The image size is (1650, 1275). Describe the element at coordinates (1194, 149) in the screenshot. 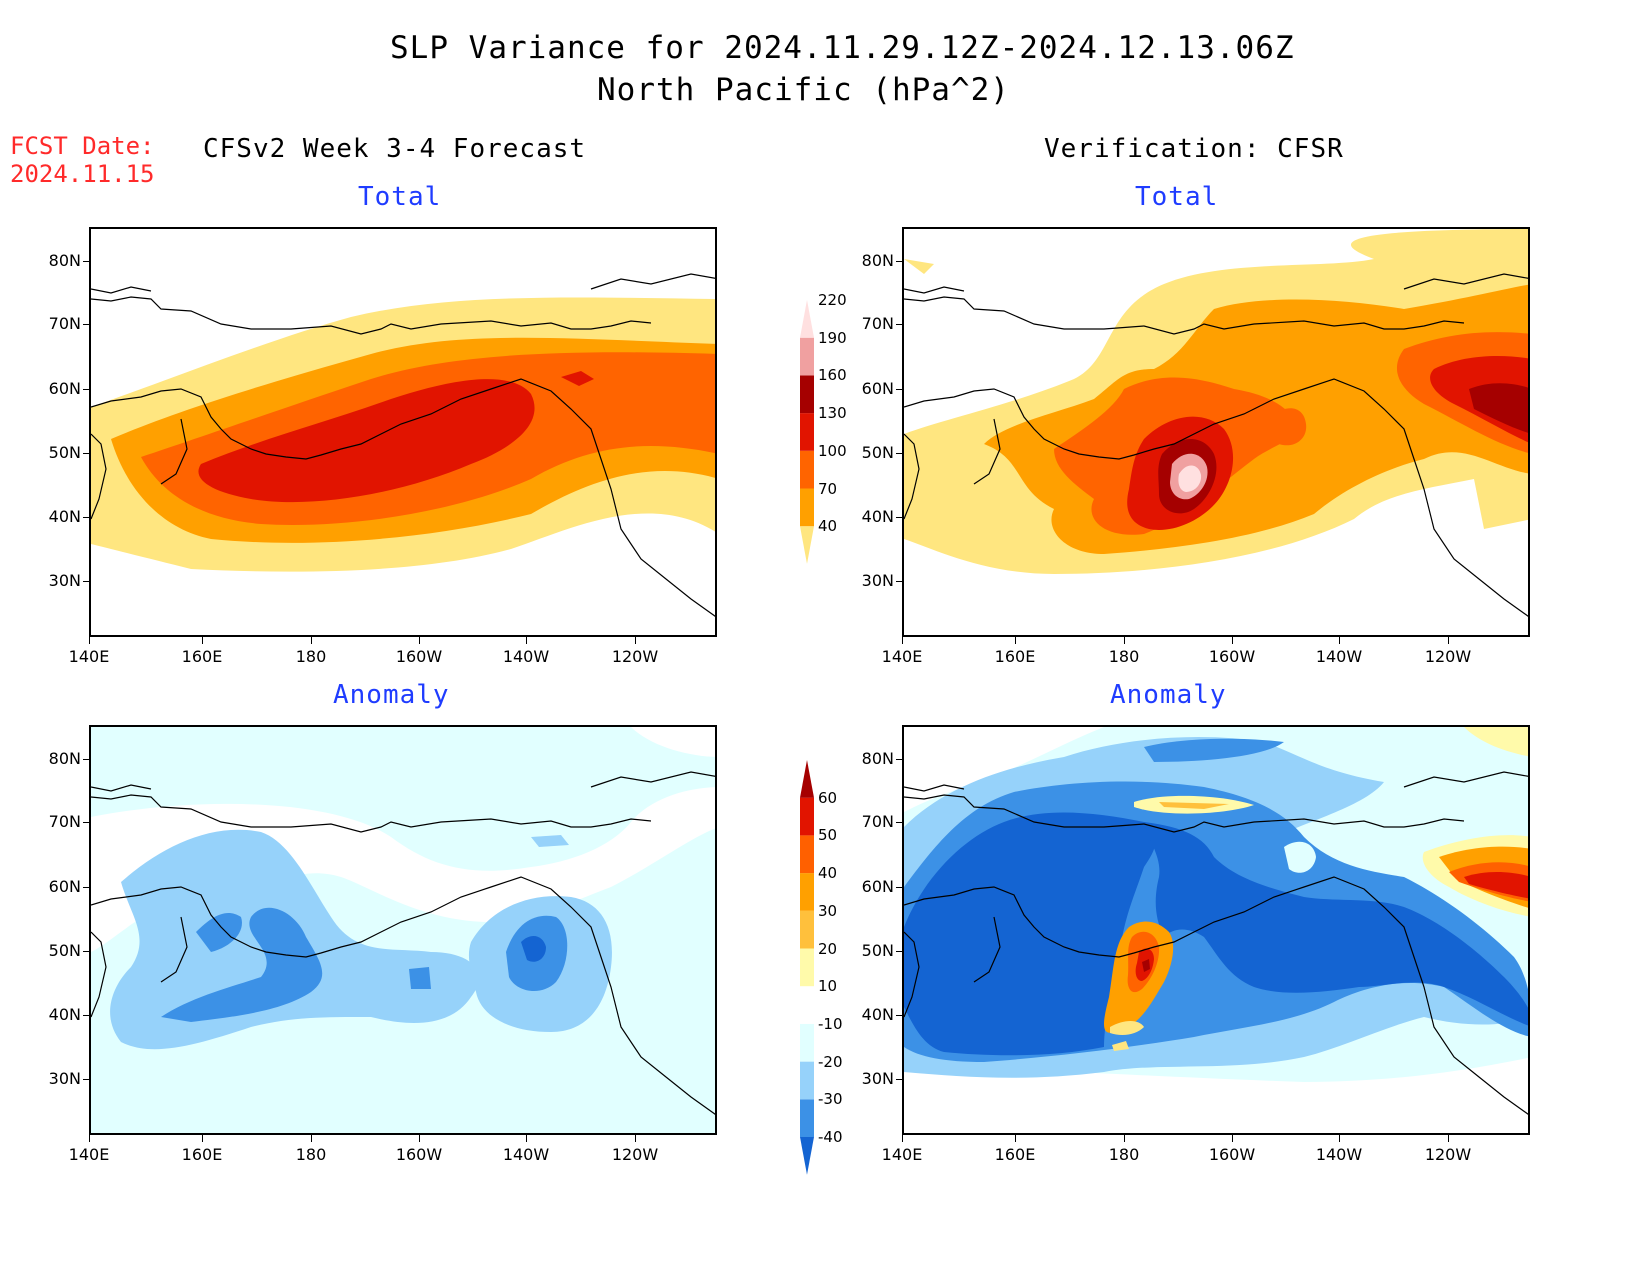

I see `verification-column-title: Verification: CFSR` at that location.